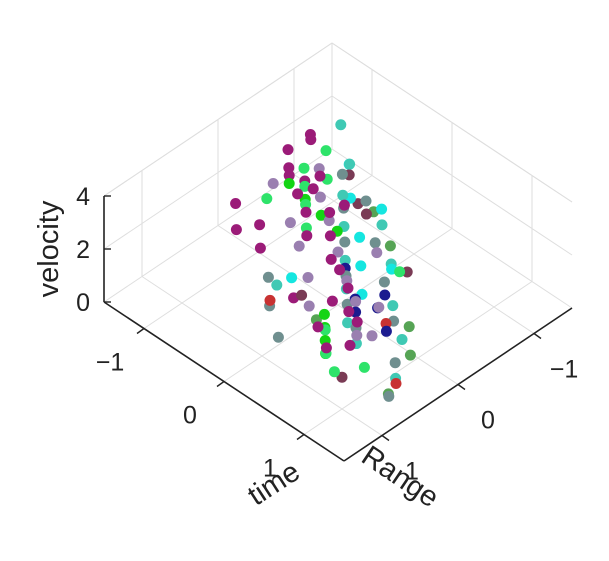 Image resolution: width=609 pixels, height=561 pixels. I want to click on y-axis-label: Range, so click(400, 477).